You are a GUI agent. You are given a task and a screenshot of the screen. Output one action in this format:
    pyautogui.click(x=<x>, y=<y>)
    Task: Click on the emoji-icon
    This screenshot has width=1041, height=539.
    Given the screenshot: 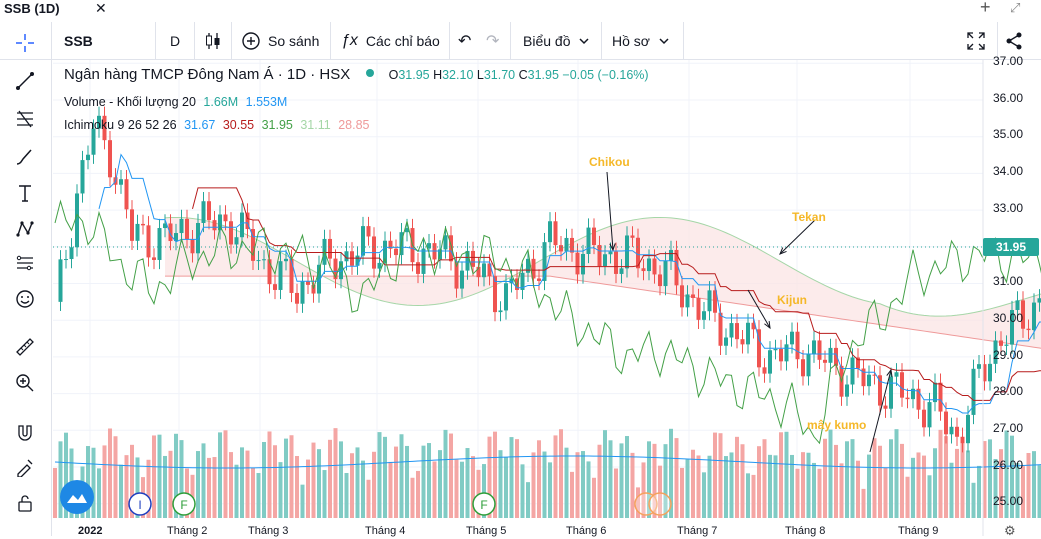 What is the action you would take?
    pyautogui.click(x=25, y=299)
    